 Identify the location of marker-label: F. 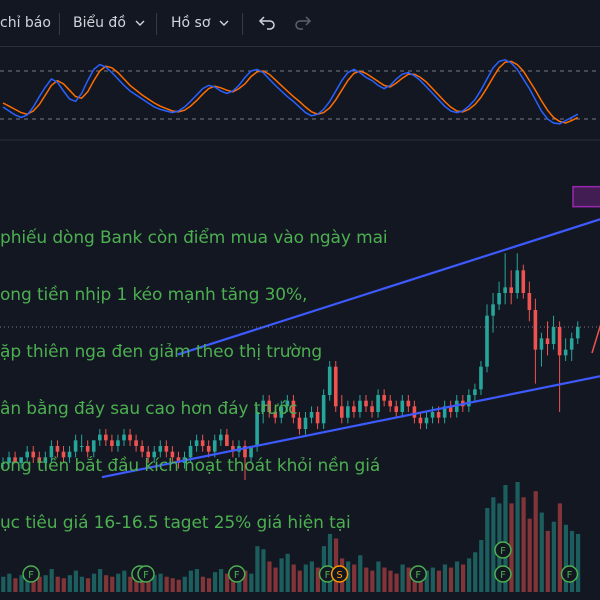
(328, 575).